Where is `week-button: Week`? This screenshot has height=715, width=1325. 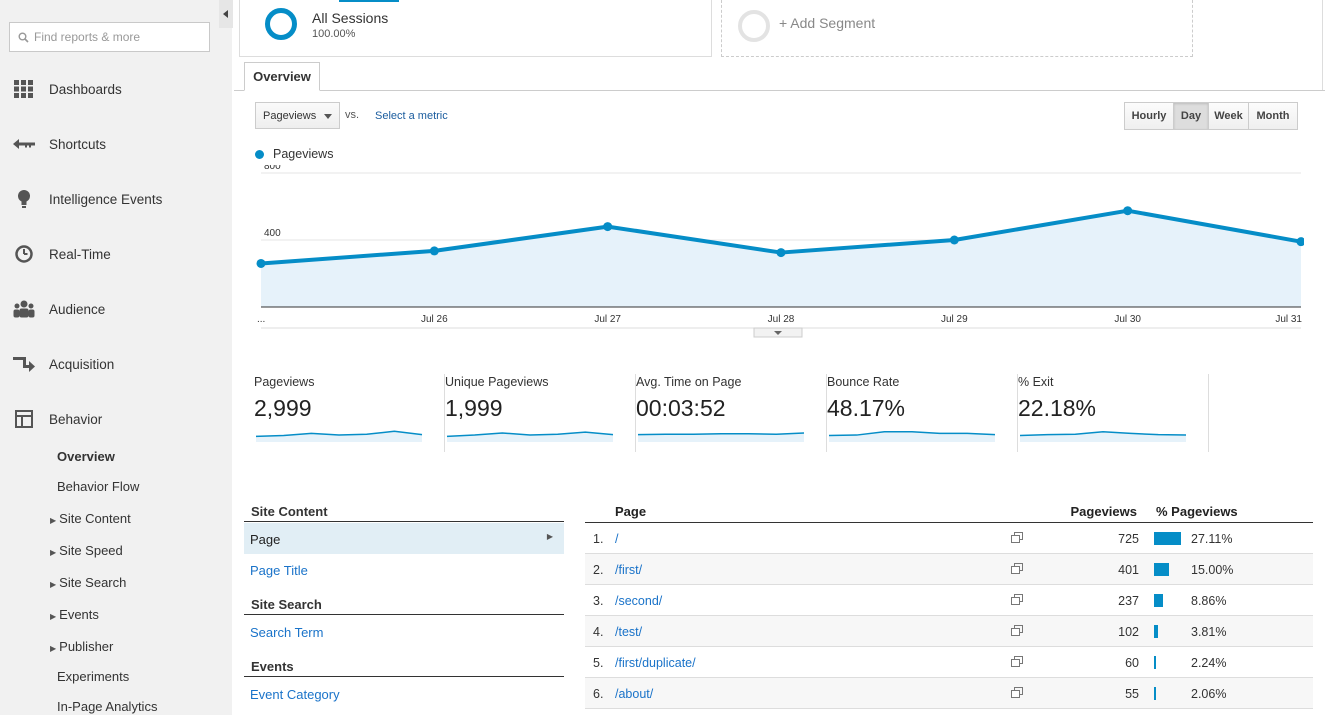
week-button: Week is located at coordinates (1228, 116).